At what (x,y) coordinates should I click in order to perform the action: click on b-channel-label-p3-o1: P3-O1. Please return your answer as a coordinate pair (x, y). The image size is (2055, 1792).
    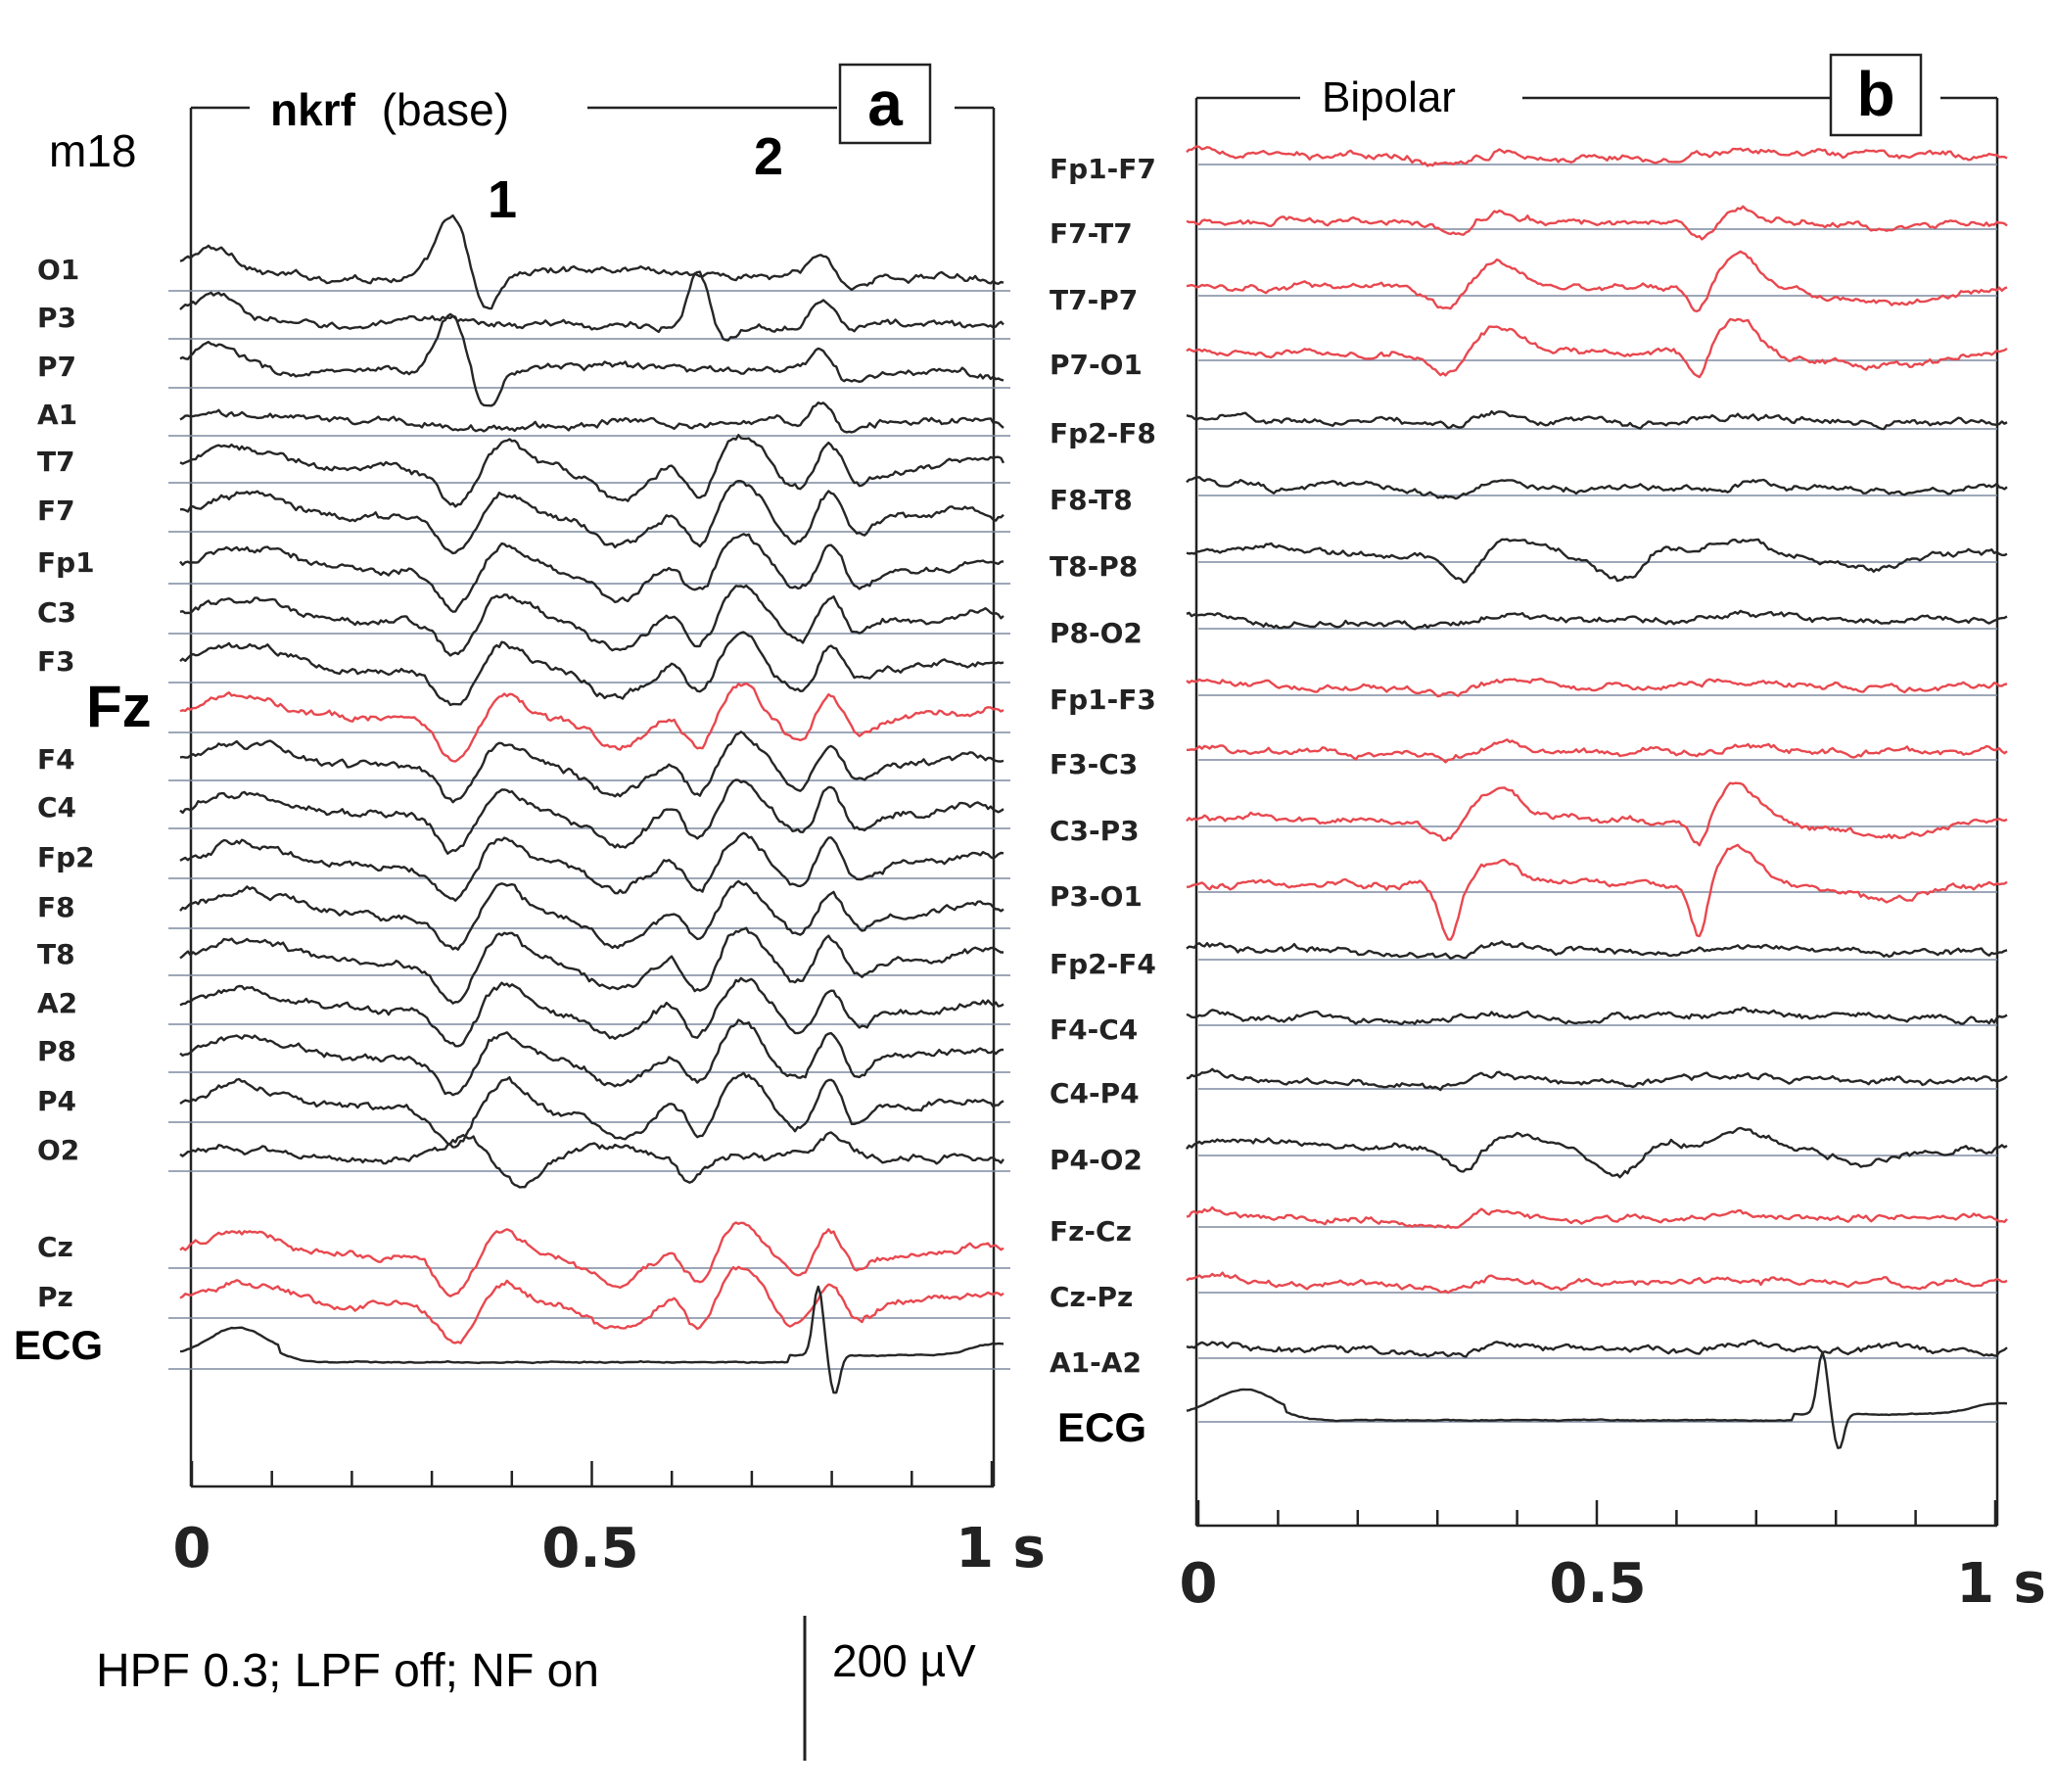
    Looking at the image, I should click on (1096, 896).